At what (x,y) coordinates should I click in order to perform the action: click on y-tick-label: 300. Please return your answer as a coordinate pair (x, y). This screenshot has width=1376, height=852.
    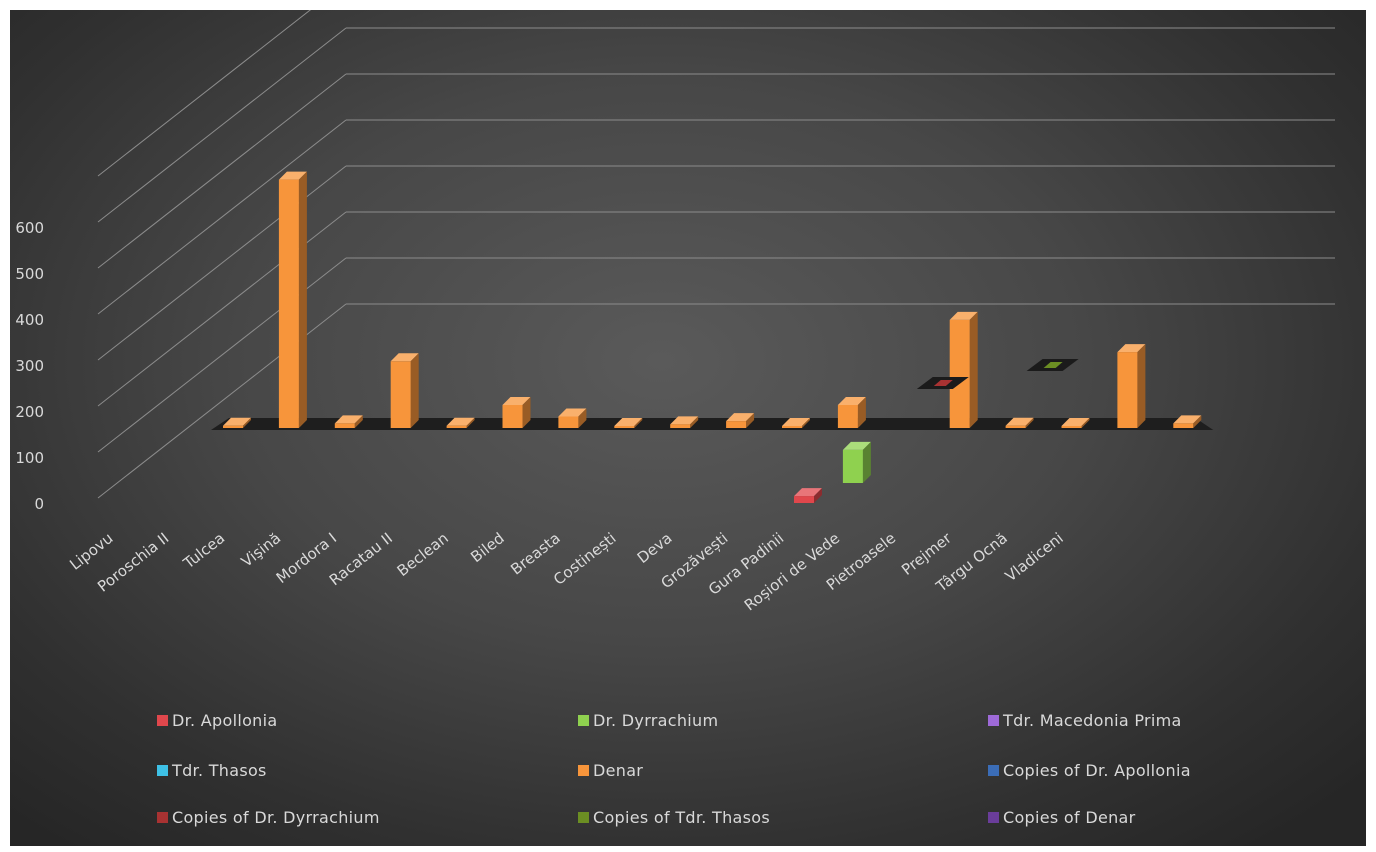
    Looking at the image, I should click on (29, 366).